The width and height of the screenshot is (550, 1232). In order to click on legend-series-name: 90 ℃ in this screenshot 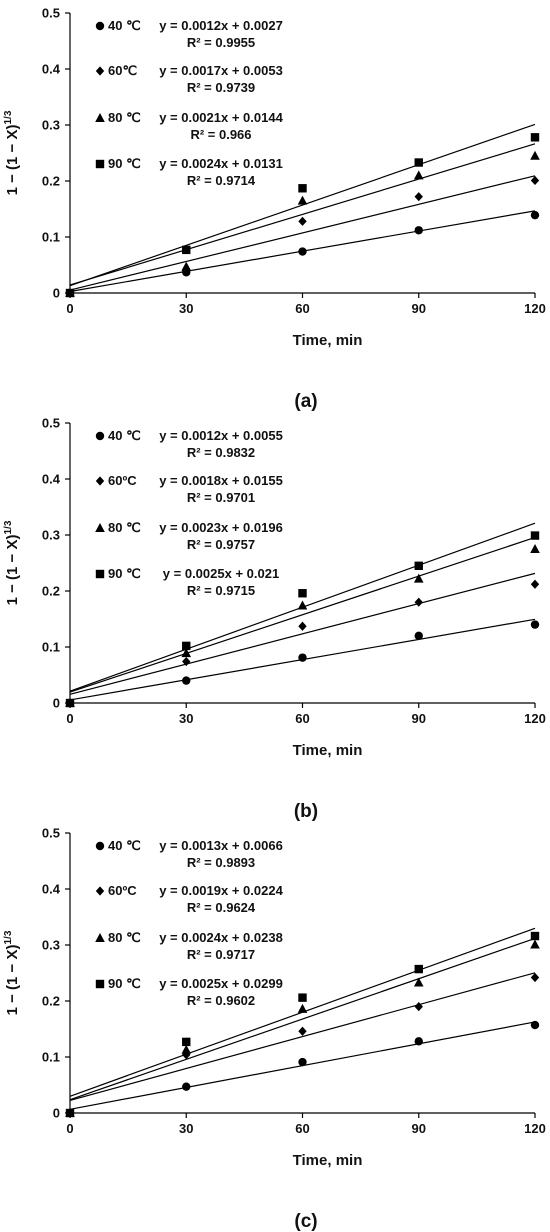, I will do `click(124, 983)`.